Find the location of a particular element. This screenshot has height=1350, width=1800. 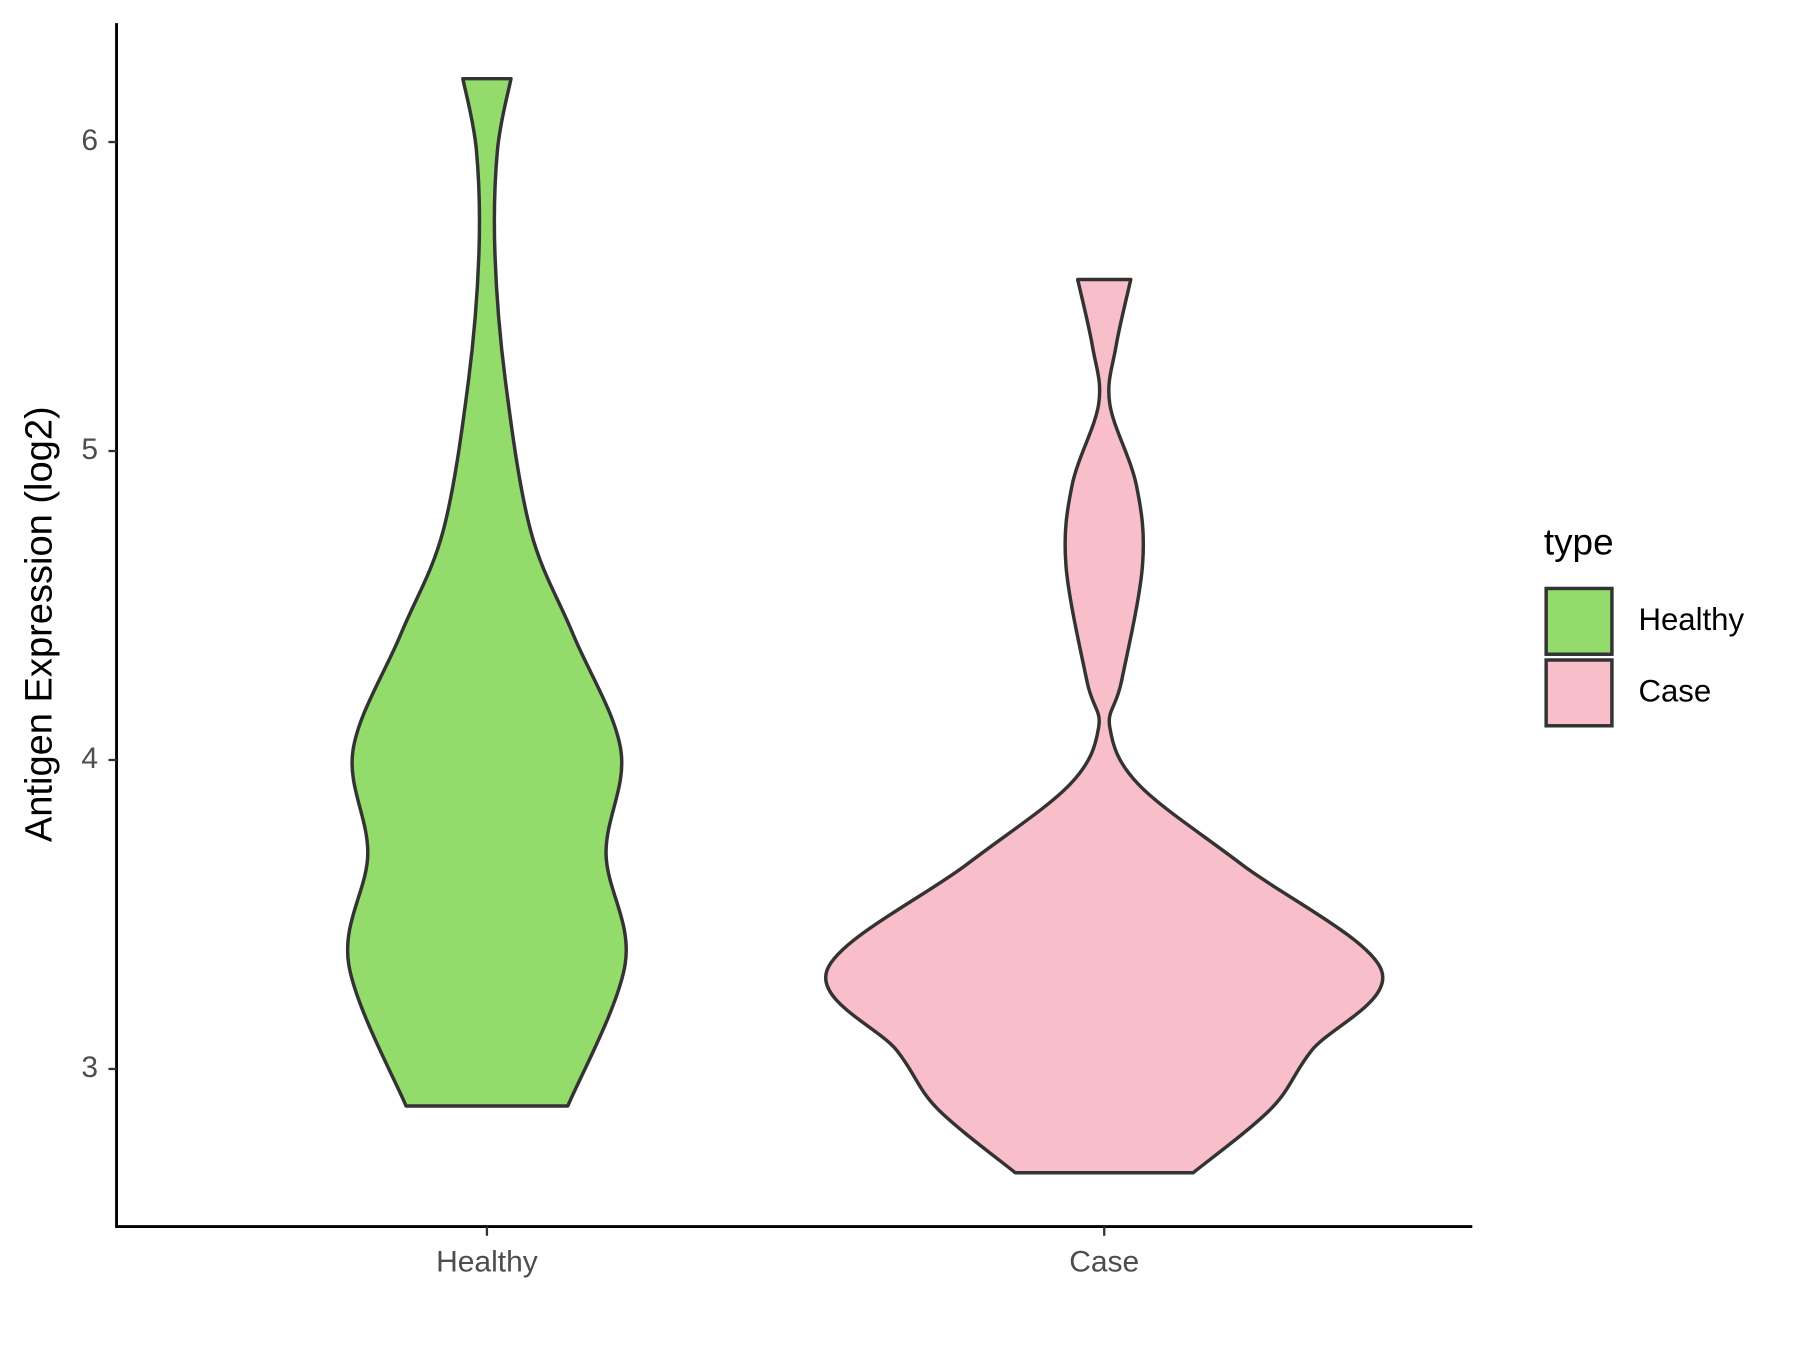

y-axis-label: Antigen Expression (log2) is located at coordinates (40, 624).